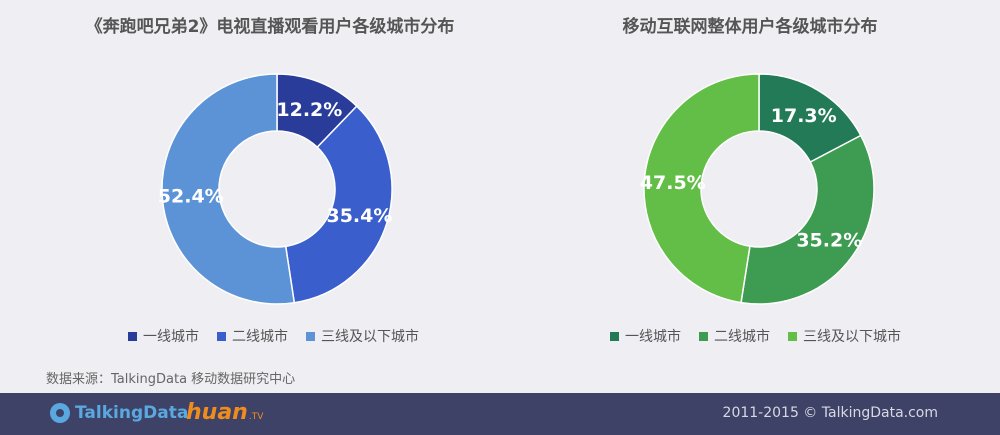  Describe the element at coordinates (60, 413) in the screenshot. I see `talkingdata-logo-icon` at that location.